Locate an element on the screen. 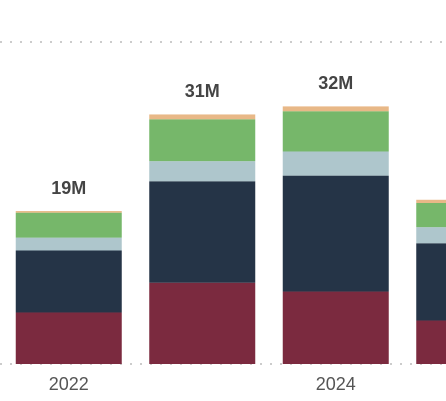 Image resolution: width=446 pixels, height=401 pixels. x-tick-label: 2022 is located at coordinates (69, 384).